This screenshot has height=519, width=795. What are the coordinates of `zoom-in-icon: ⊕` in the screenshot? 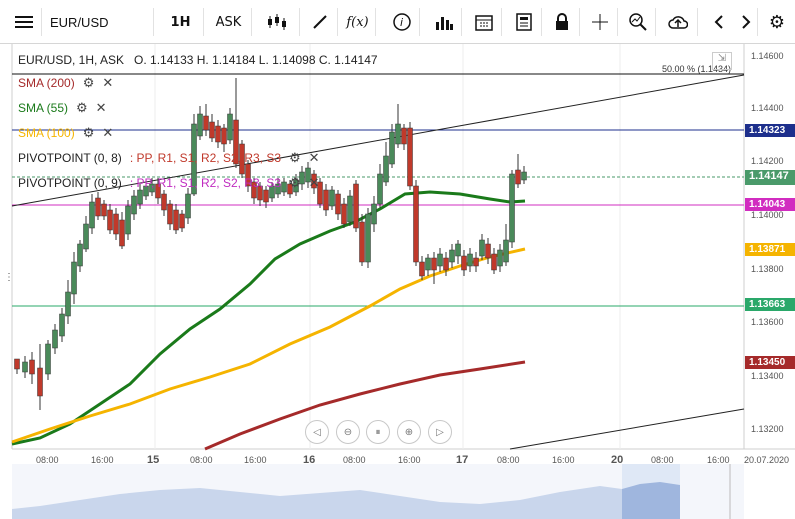 It's located at (409, 432).